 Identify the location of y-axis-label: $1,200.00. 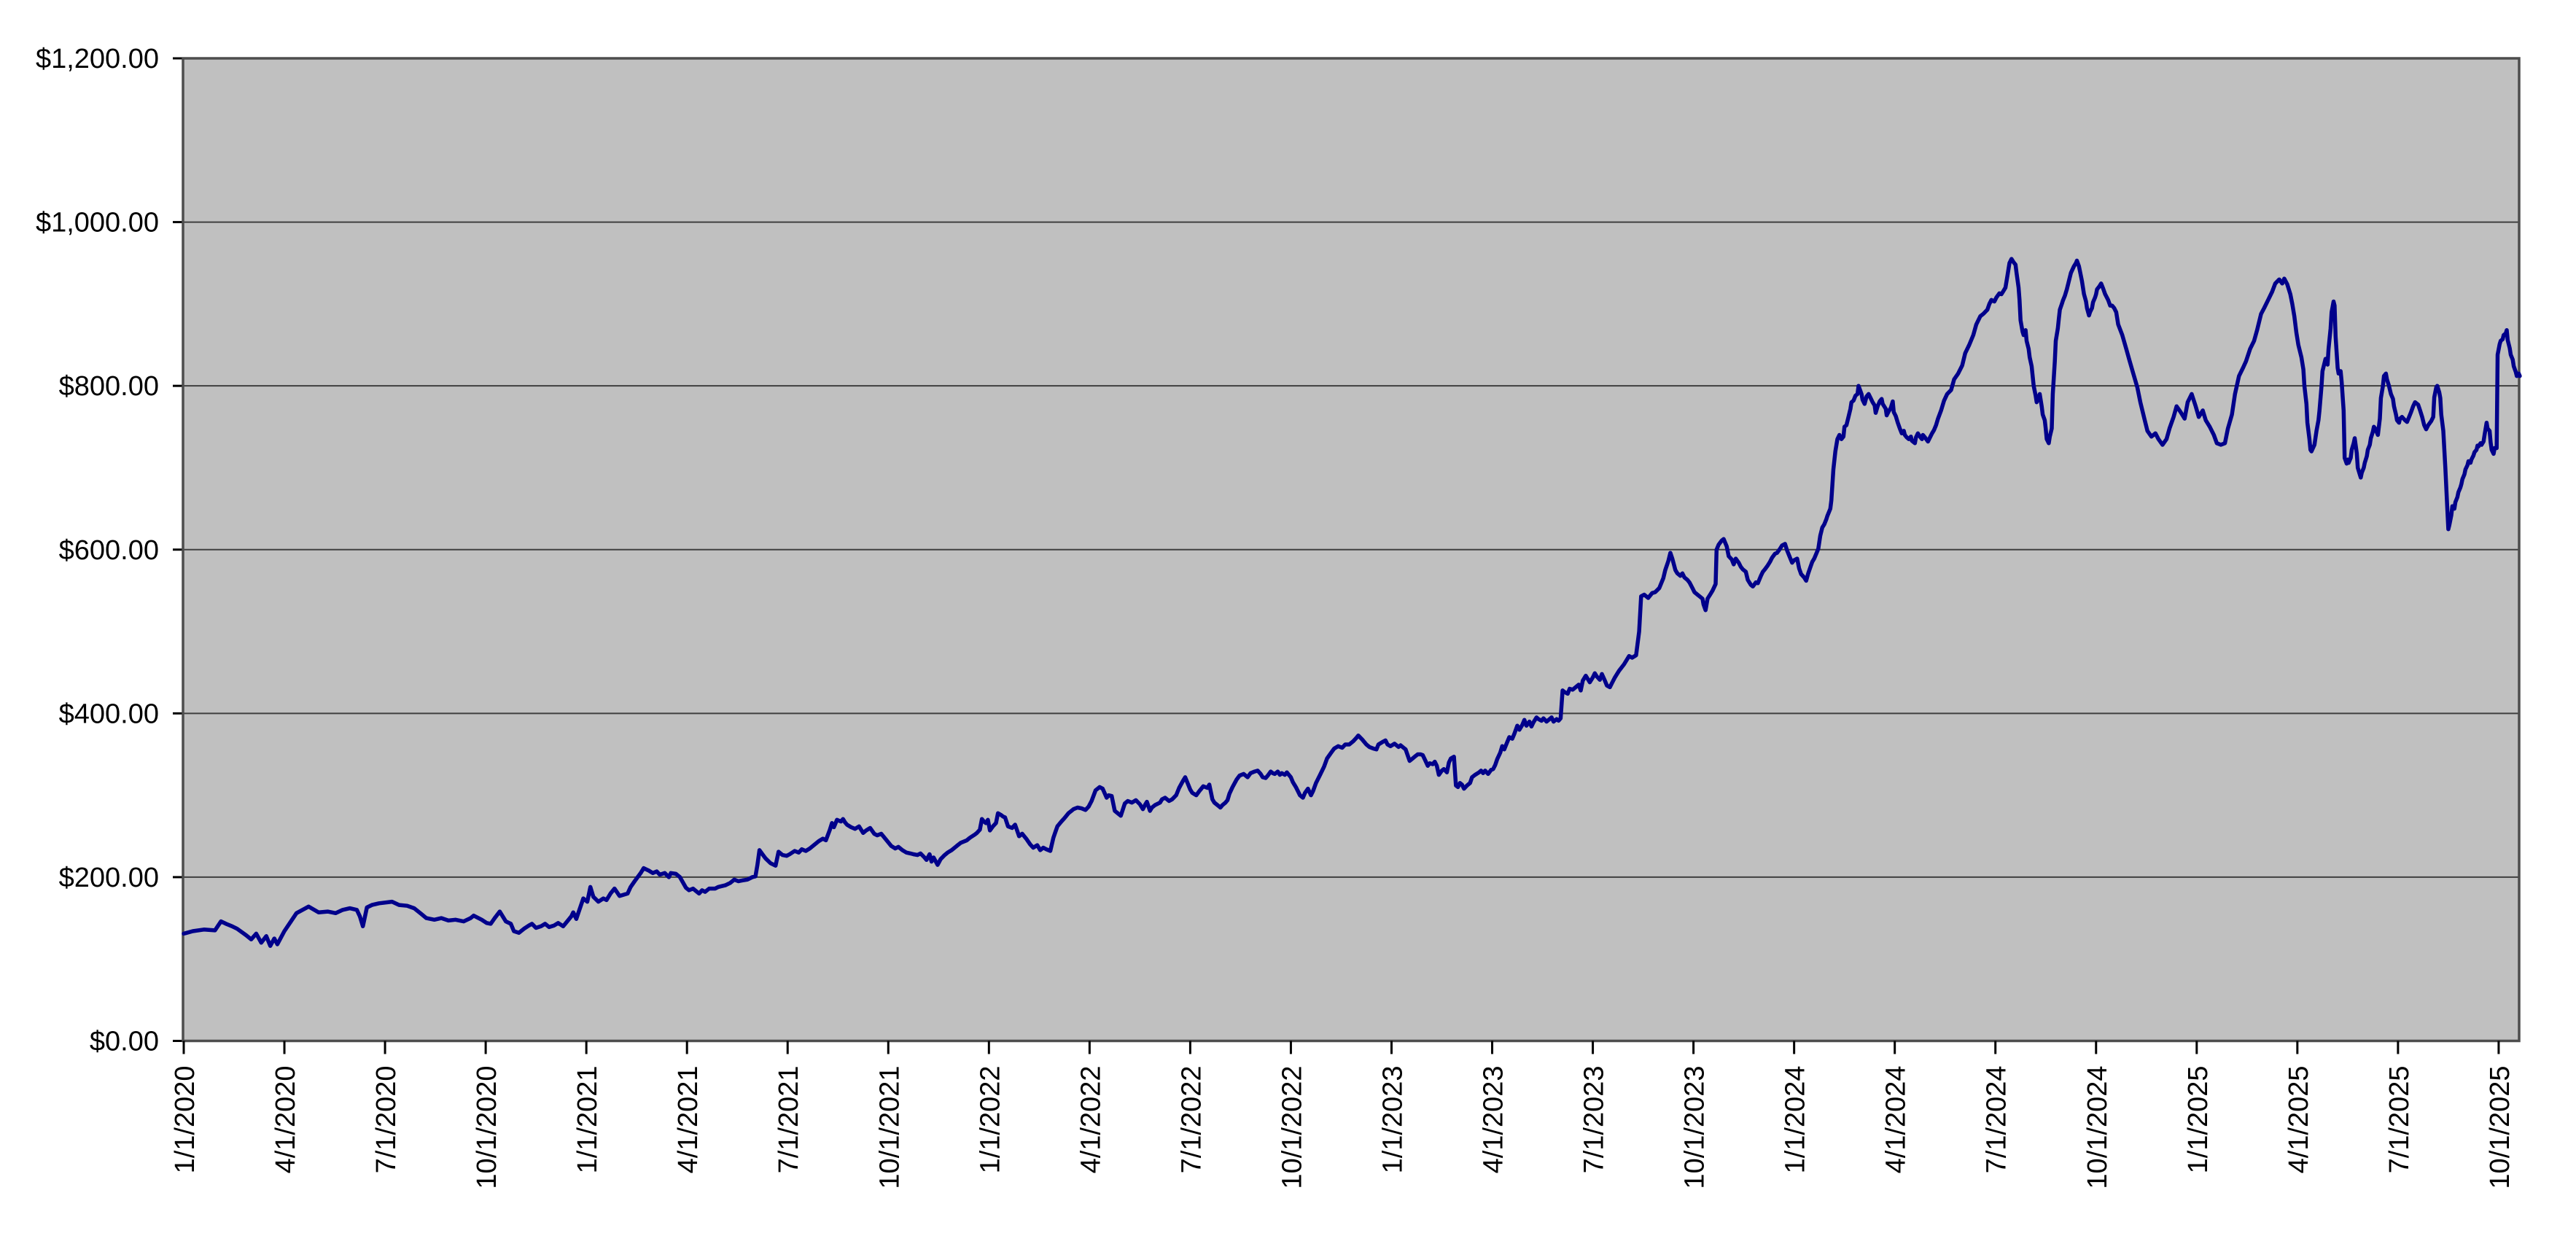
(98, 59).